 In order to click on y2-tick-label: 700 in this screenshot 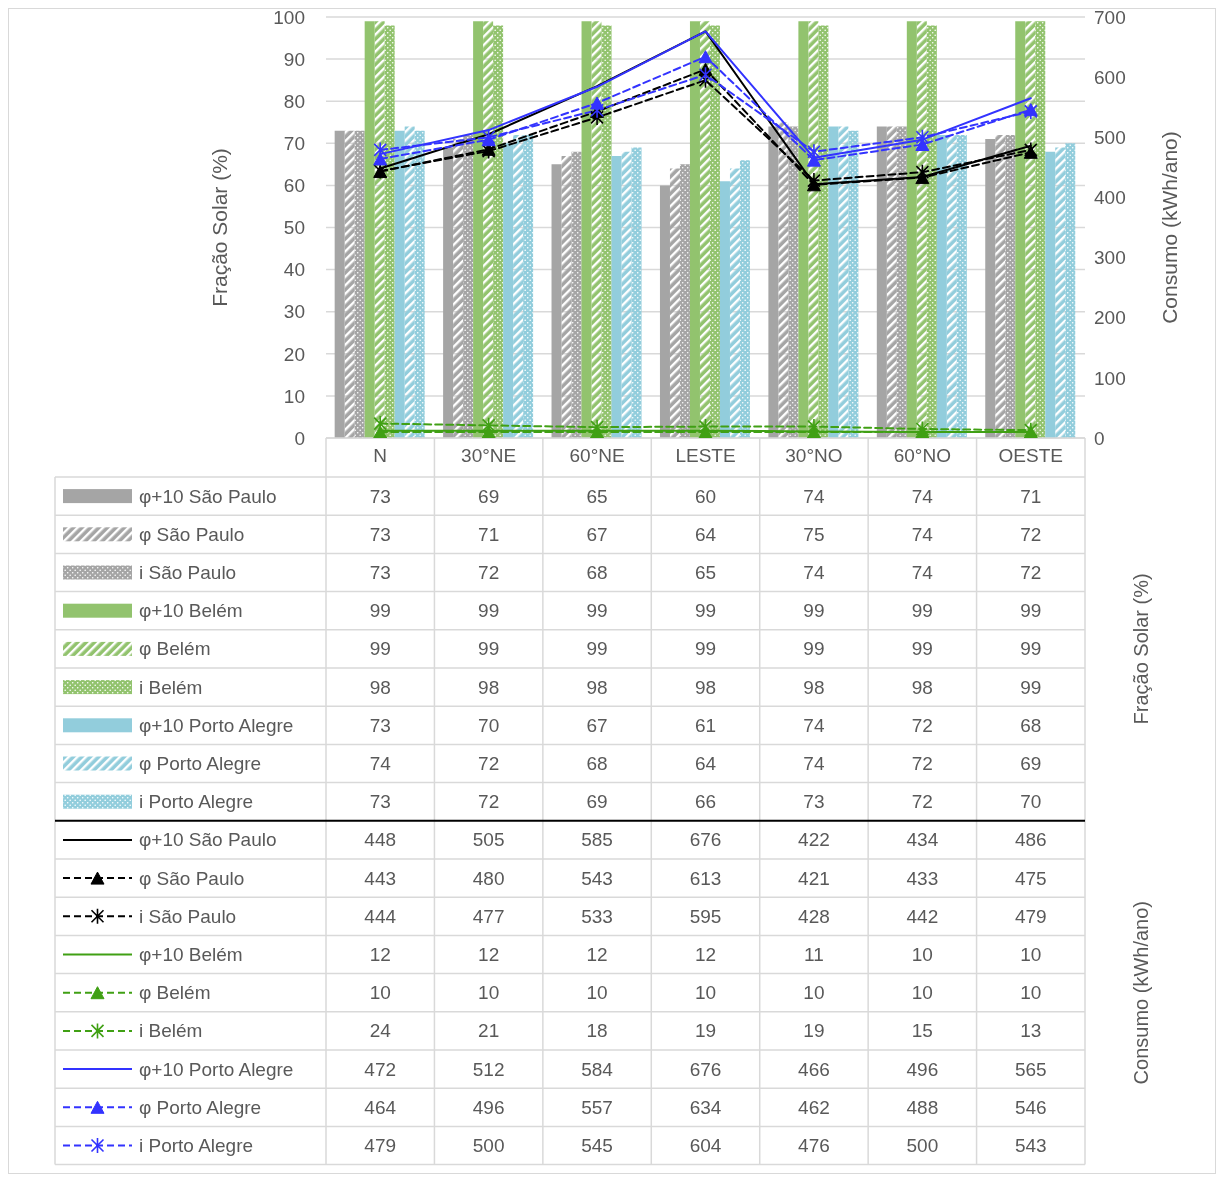, I will do `click(1110, 17)`.